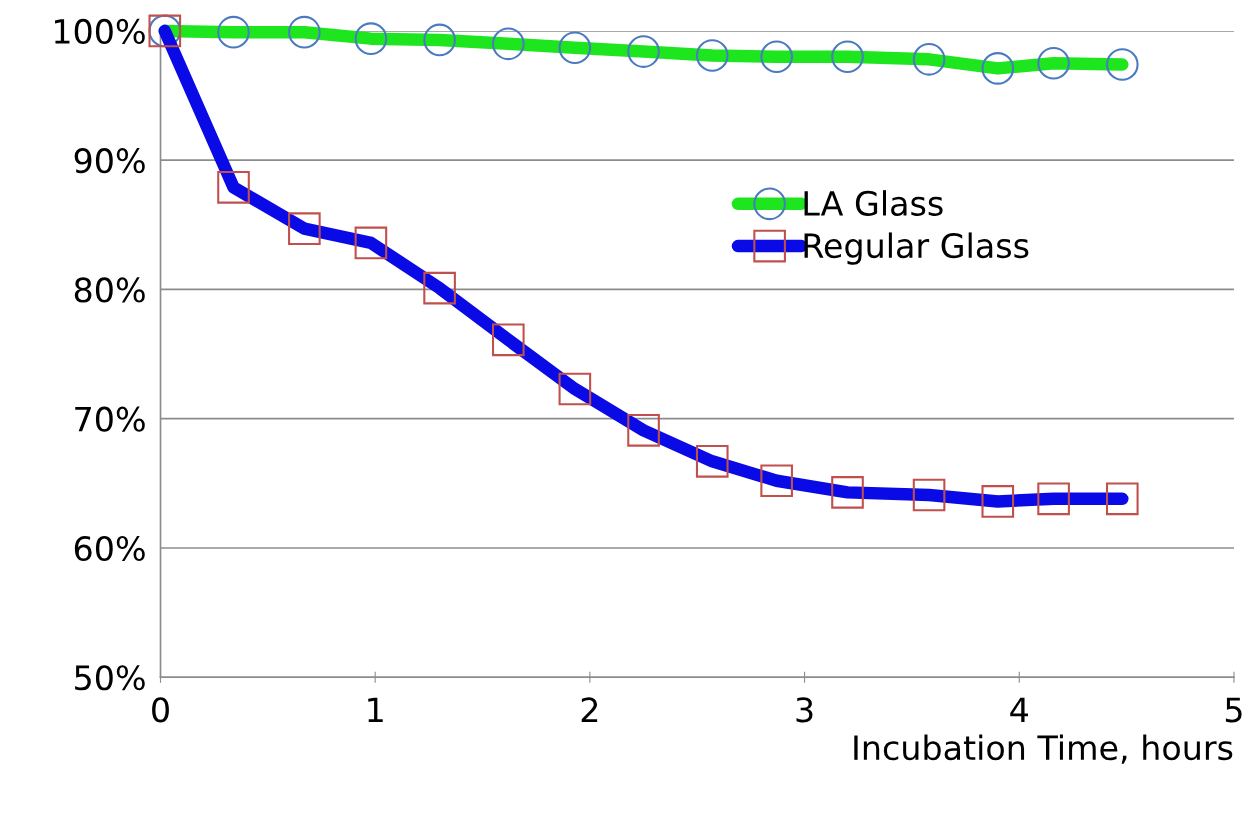  What do you see at coordinates (109, 548) in the screenshot?
I see `y-tick-label: 60%` at bounding box center [109, 548].